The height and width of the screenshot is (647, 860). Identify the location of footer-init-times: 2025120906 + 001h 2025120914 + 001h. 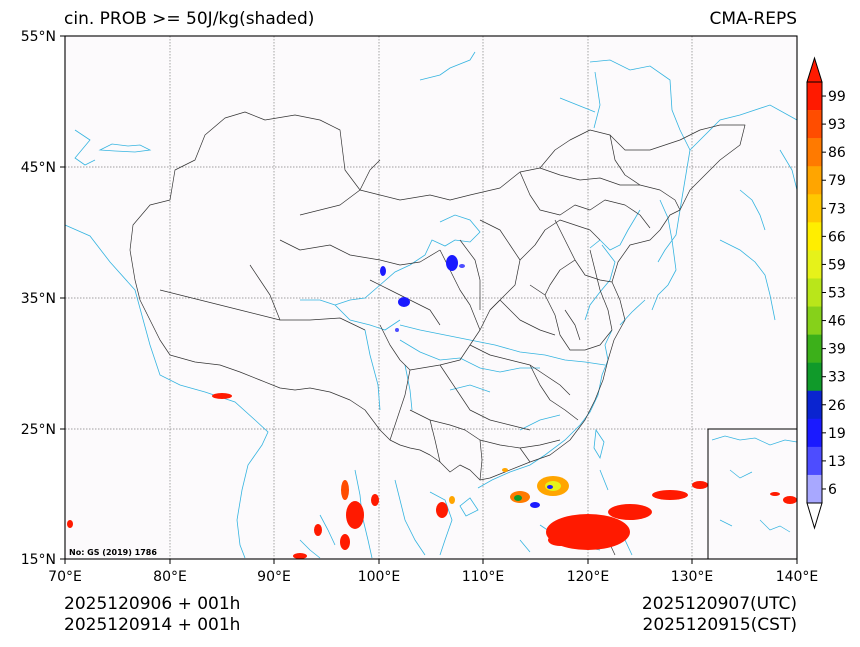
(152, 615).